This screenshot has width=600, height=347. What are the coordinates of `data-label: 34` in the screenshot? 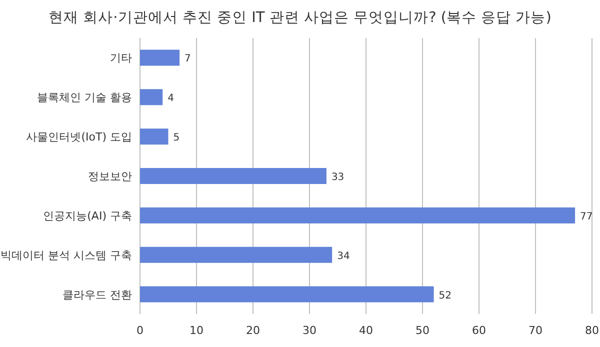 It's located at (343, 256).